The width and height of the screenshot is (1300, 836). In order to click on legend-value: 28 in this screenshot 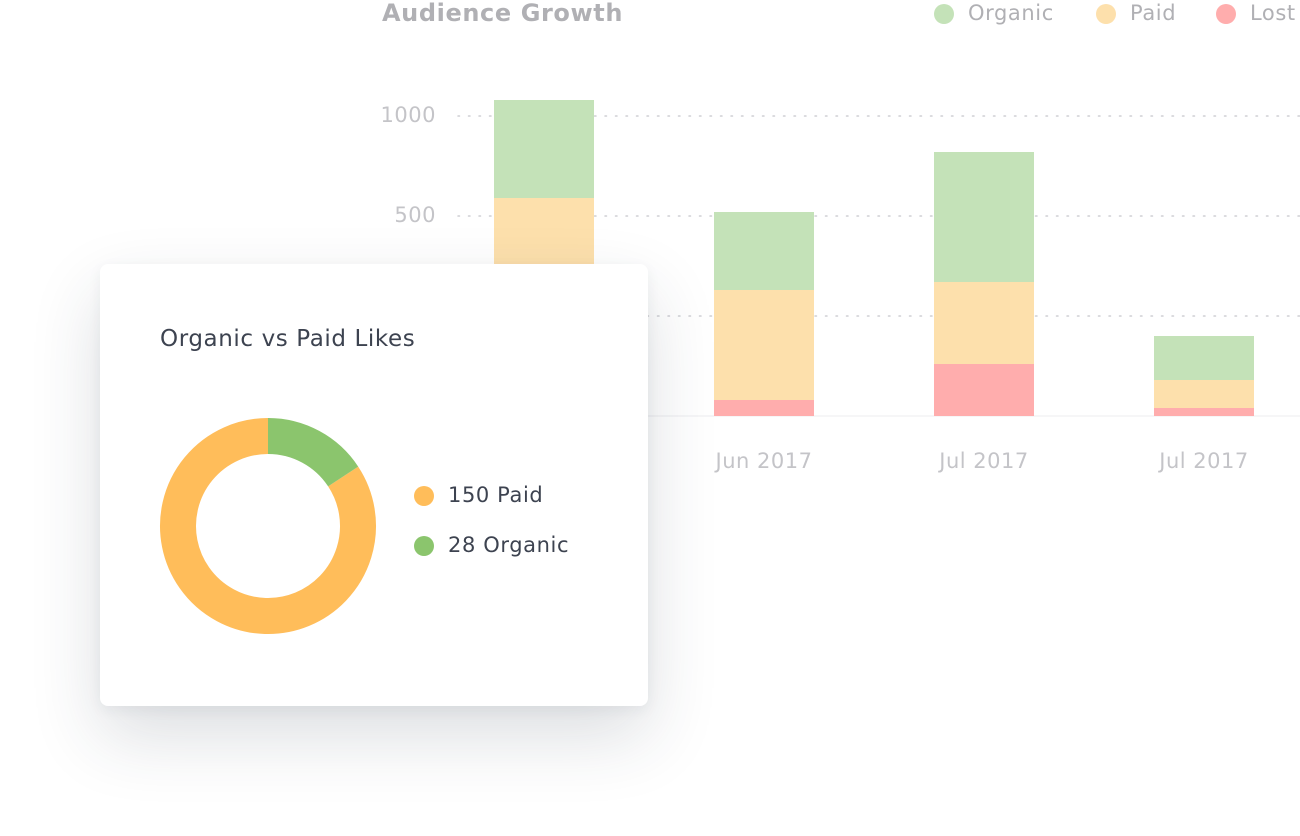, I will do `click(462, 545)`.